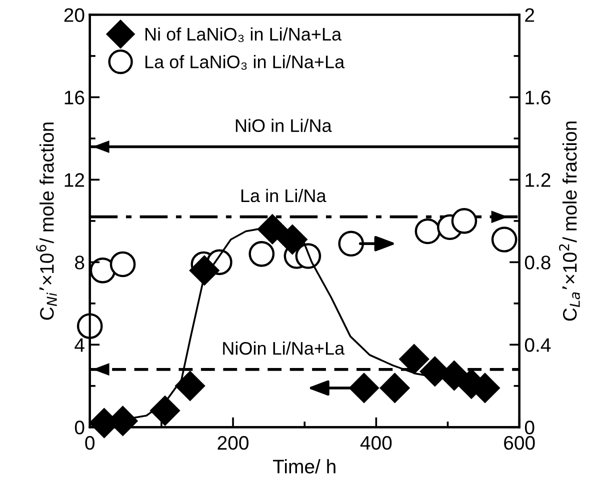 The image size is (599, 491). Describe the element at coordinates (79, 427) in the screenshot. I see `y-tick-label: 0` at that location.